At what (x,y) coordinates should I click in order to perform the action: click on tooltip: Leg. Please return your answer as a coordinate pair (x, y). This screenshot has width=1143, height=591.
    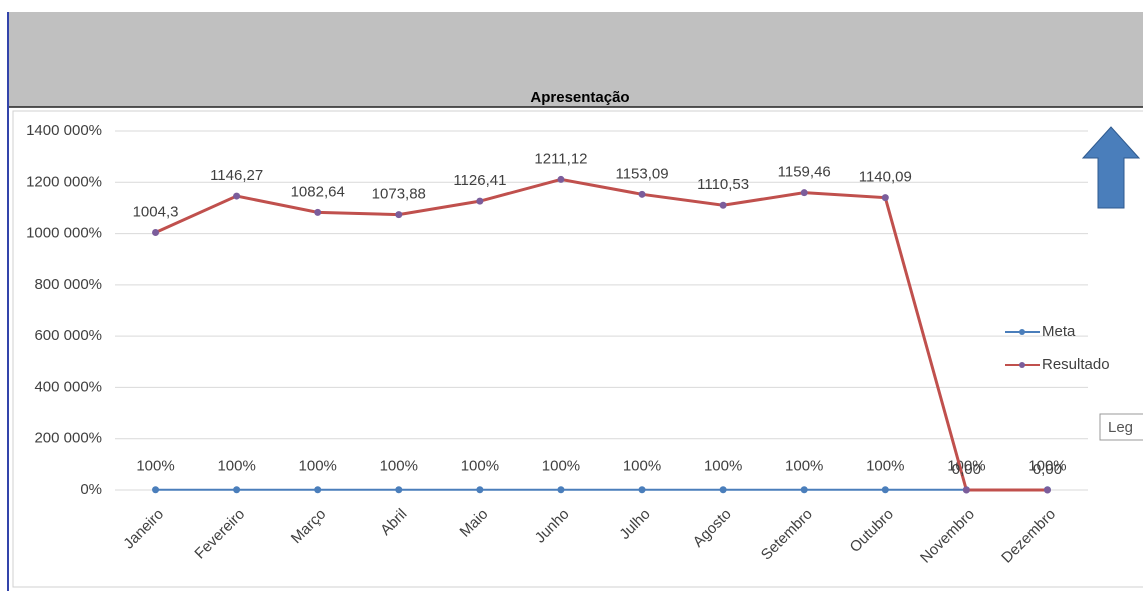
    Looking at the image, I should click on (1120, 427).